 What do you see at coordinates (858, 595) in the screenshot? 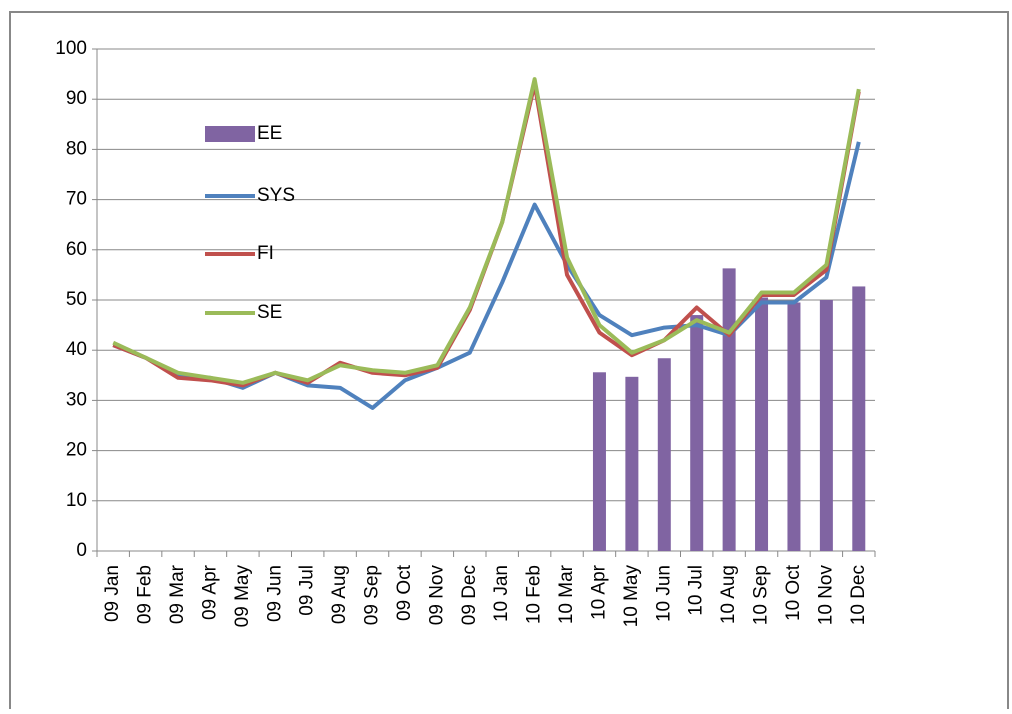
I see `x-tick-label: 10 Dec` at bounding box center [858, 595].